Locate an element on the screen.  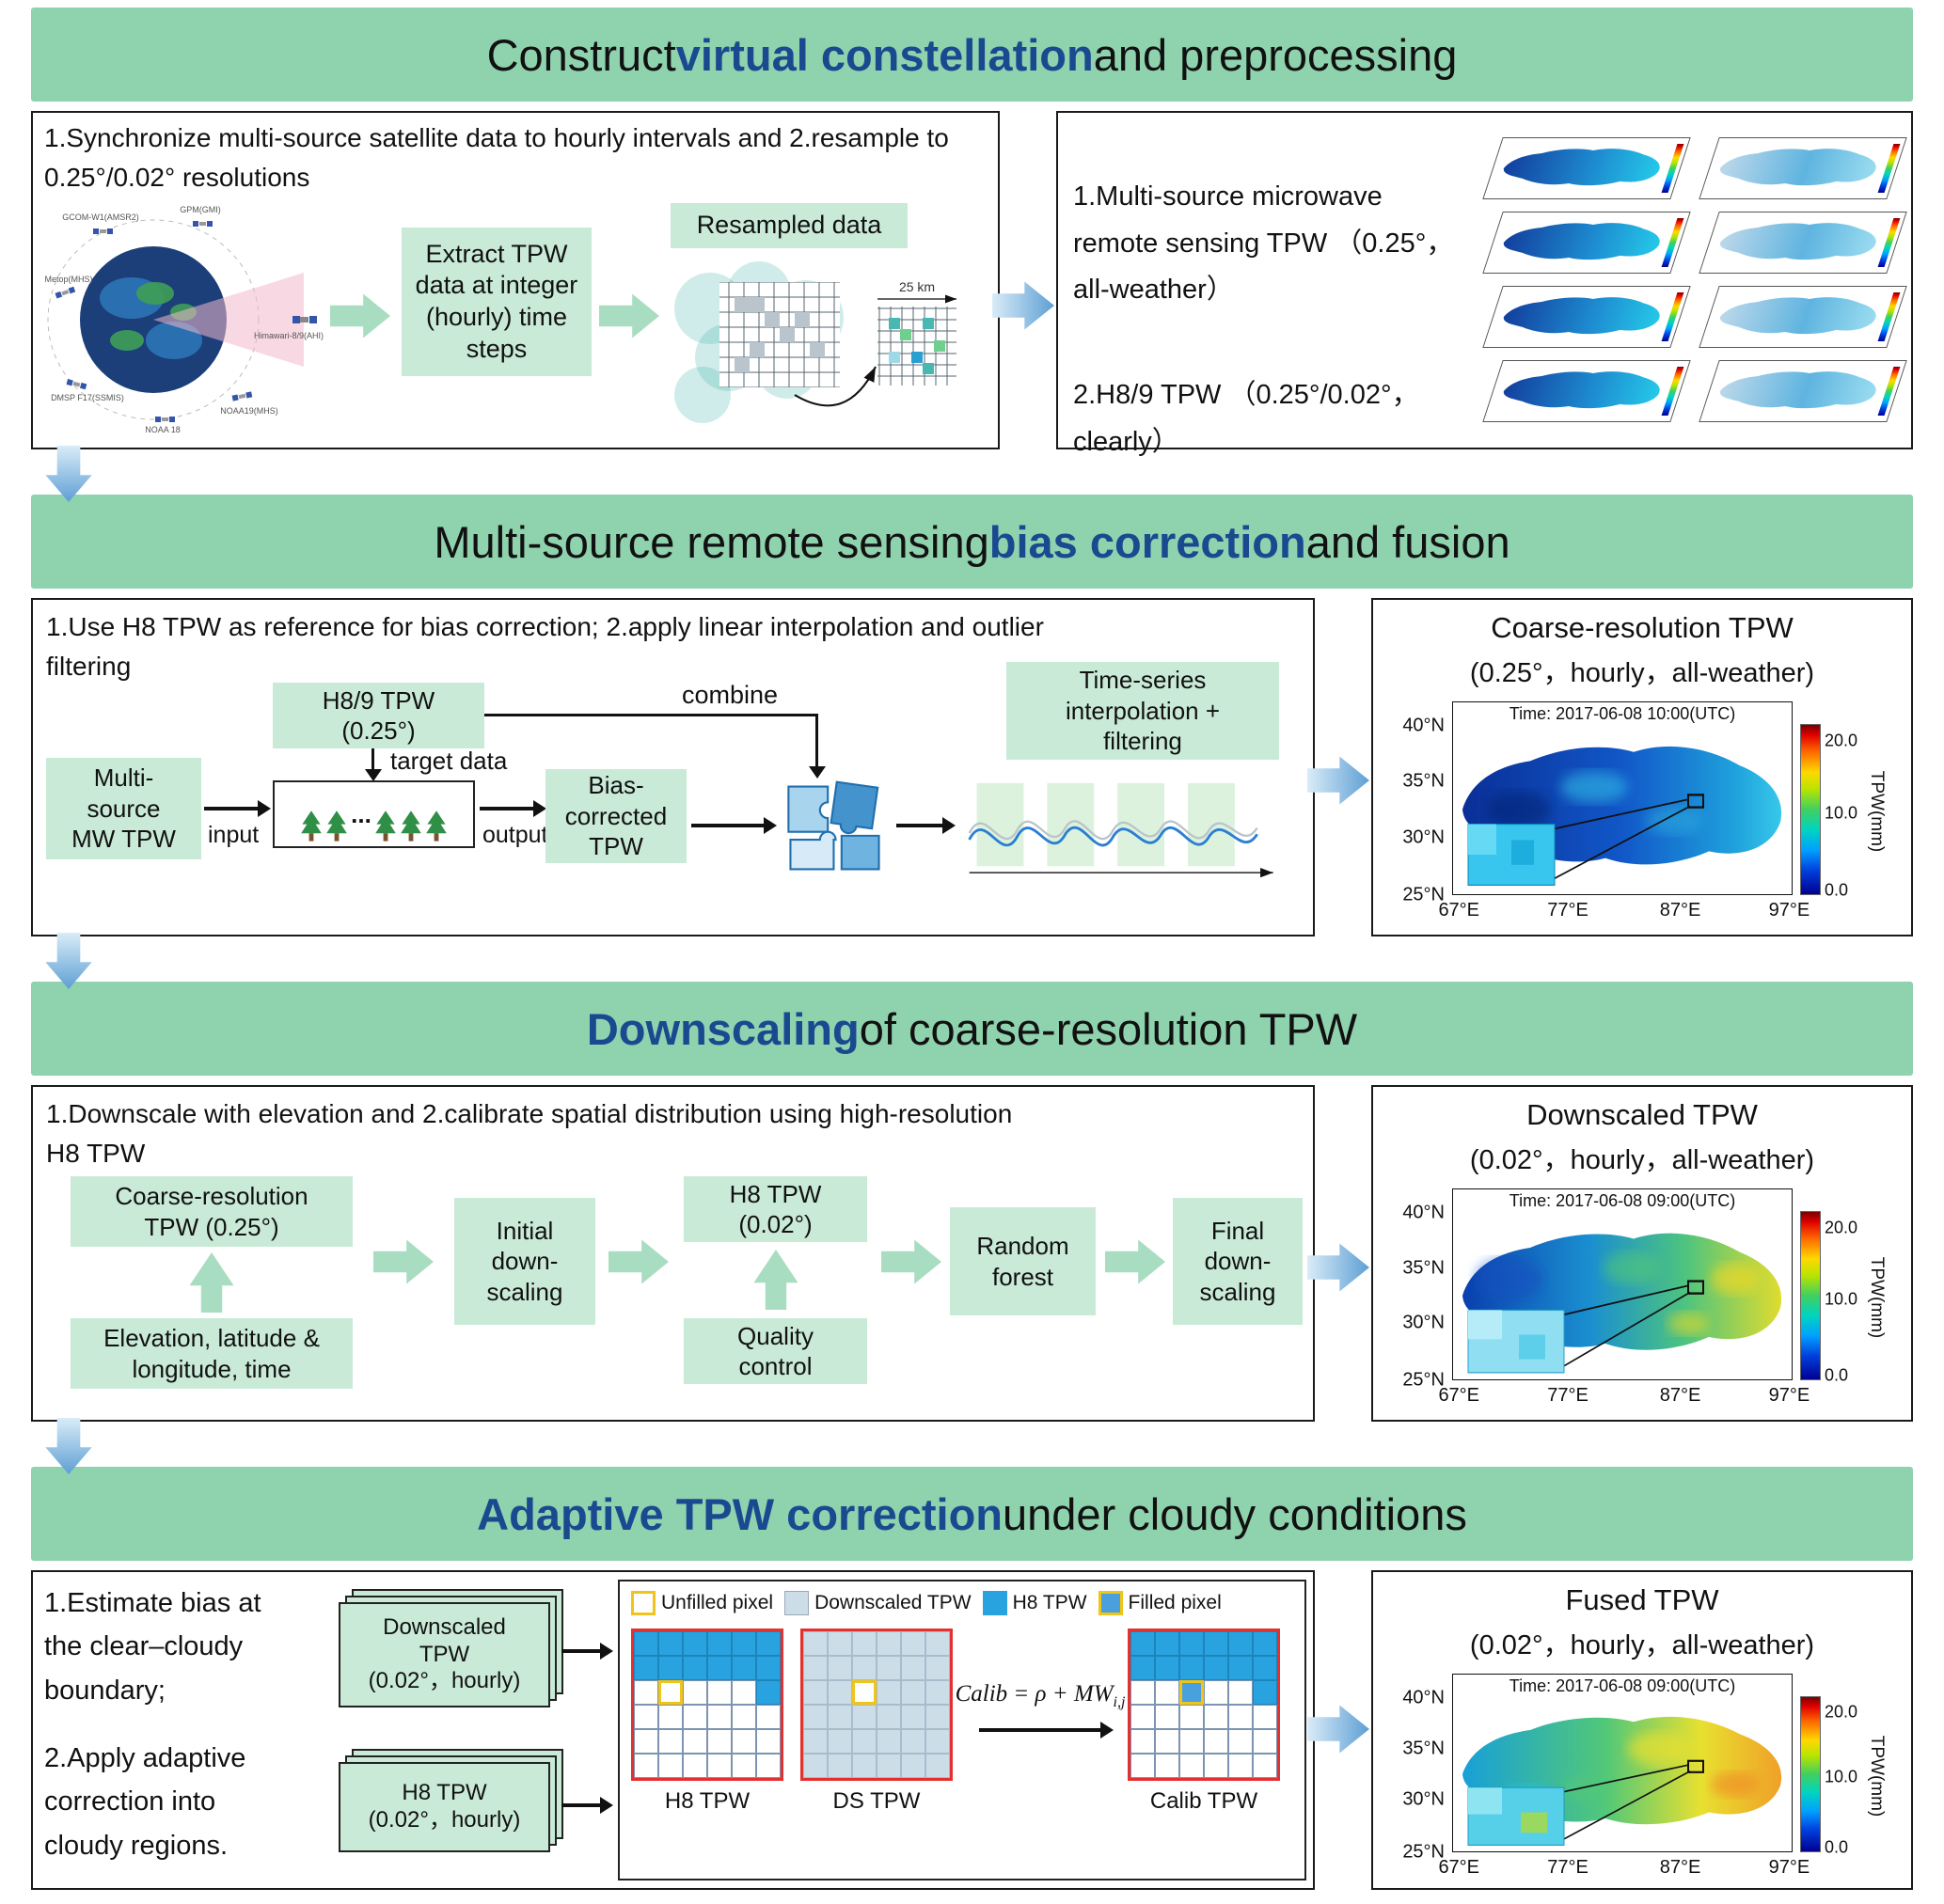
puzzle-fusion-icon is located at coordinates (833, 825).